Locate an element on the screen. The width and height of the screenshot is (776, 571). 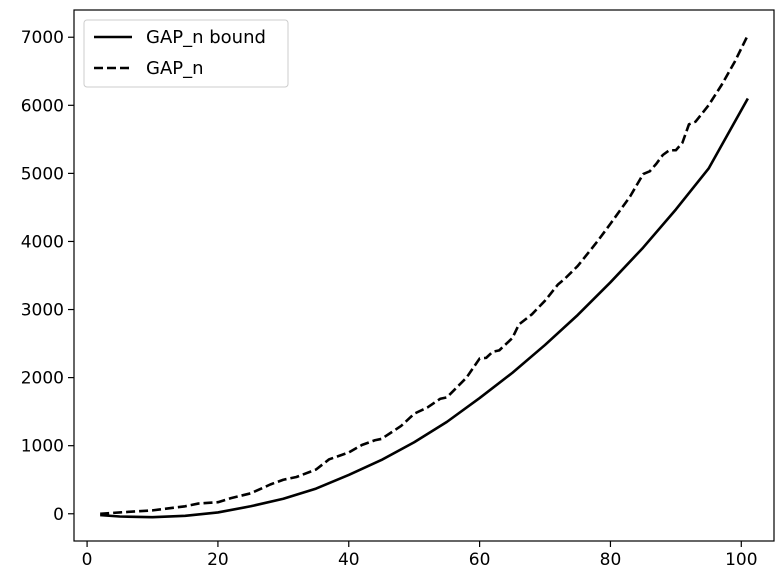
x-tick-label: 80 is located at coordinates (611, 560).